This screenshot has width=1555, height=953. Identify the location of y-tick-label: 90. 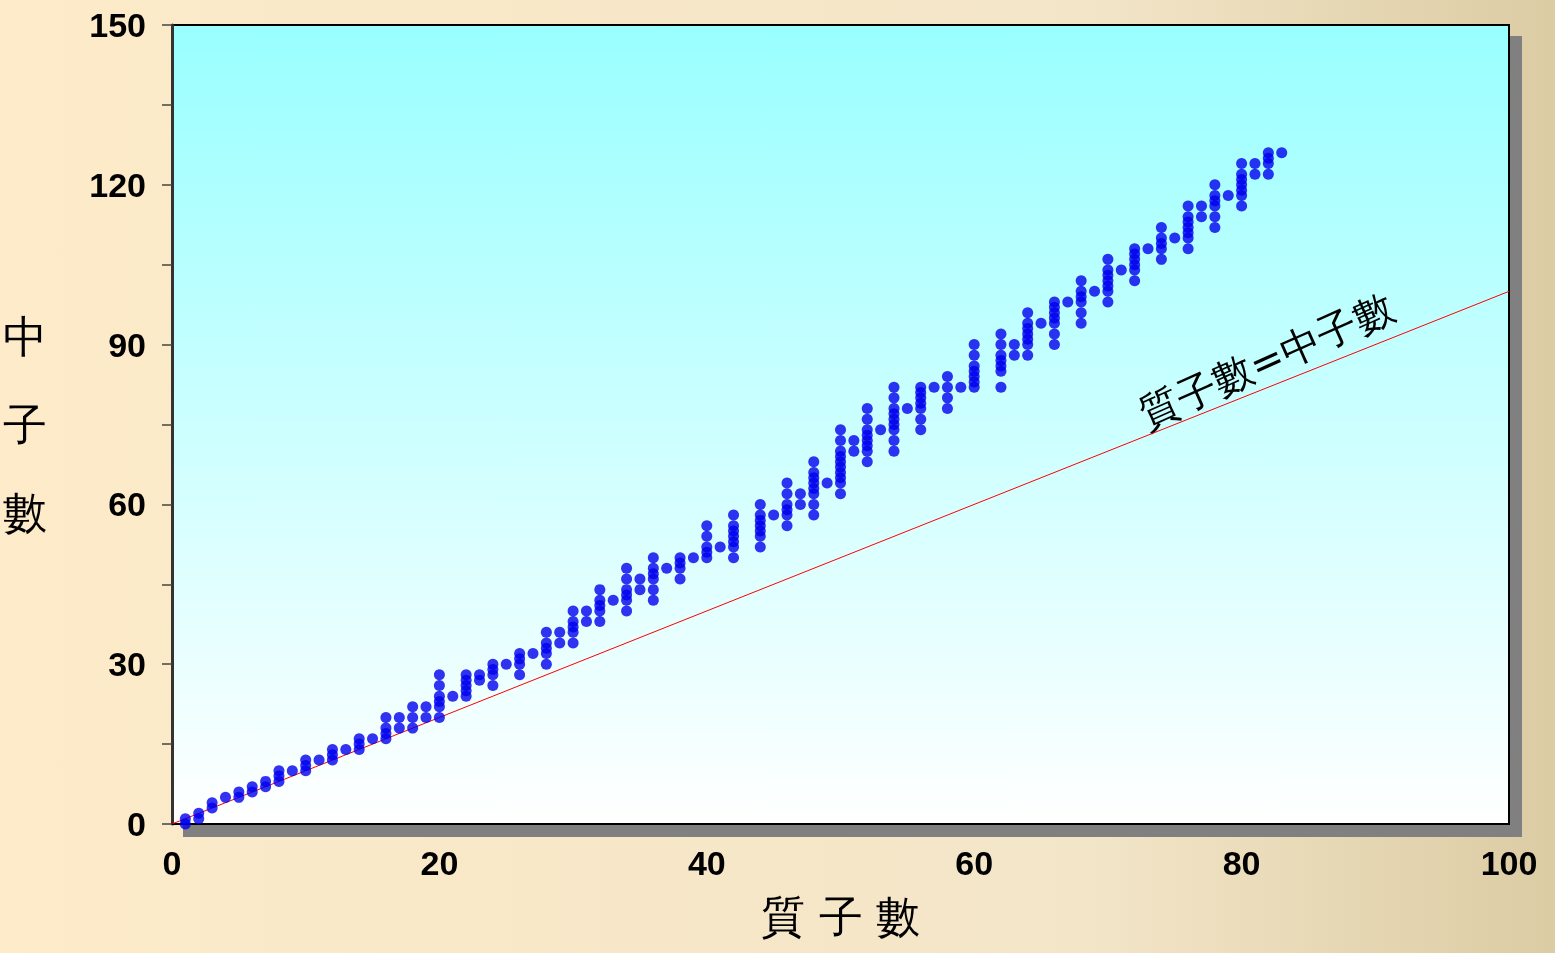
(127, 344).